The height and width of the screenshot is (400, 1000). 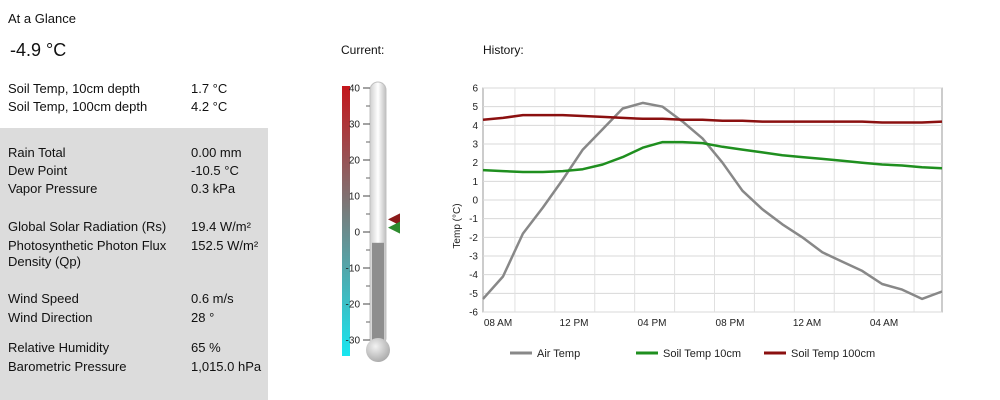 I want to click on y-tick-label: 1, so click(x=475, y=182).